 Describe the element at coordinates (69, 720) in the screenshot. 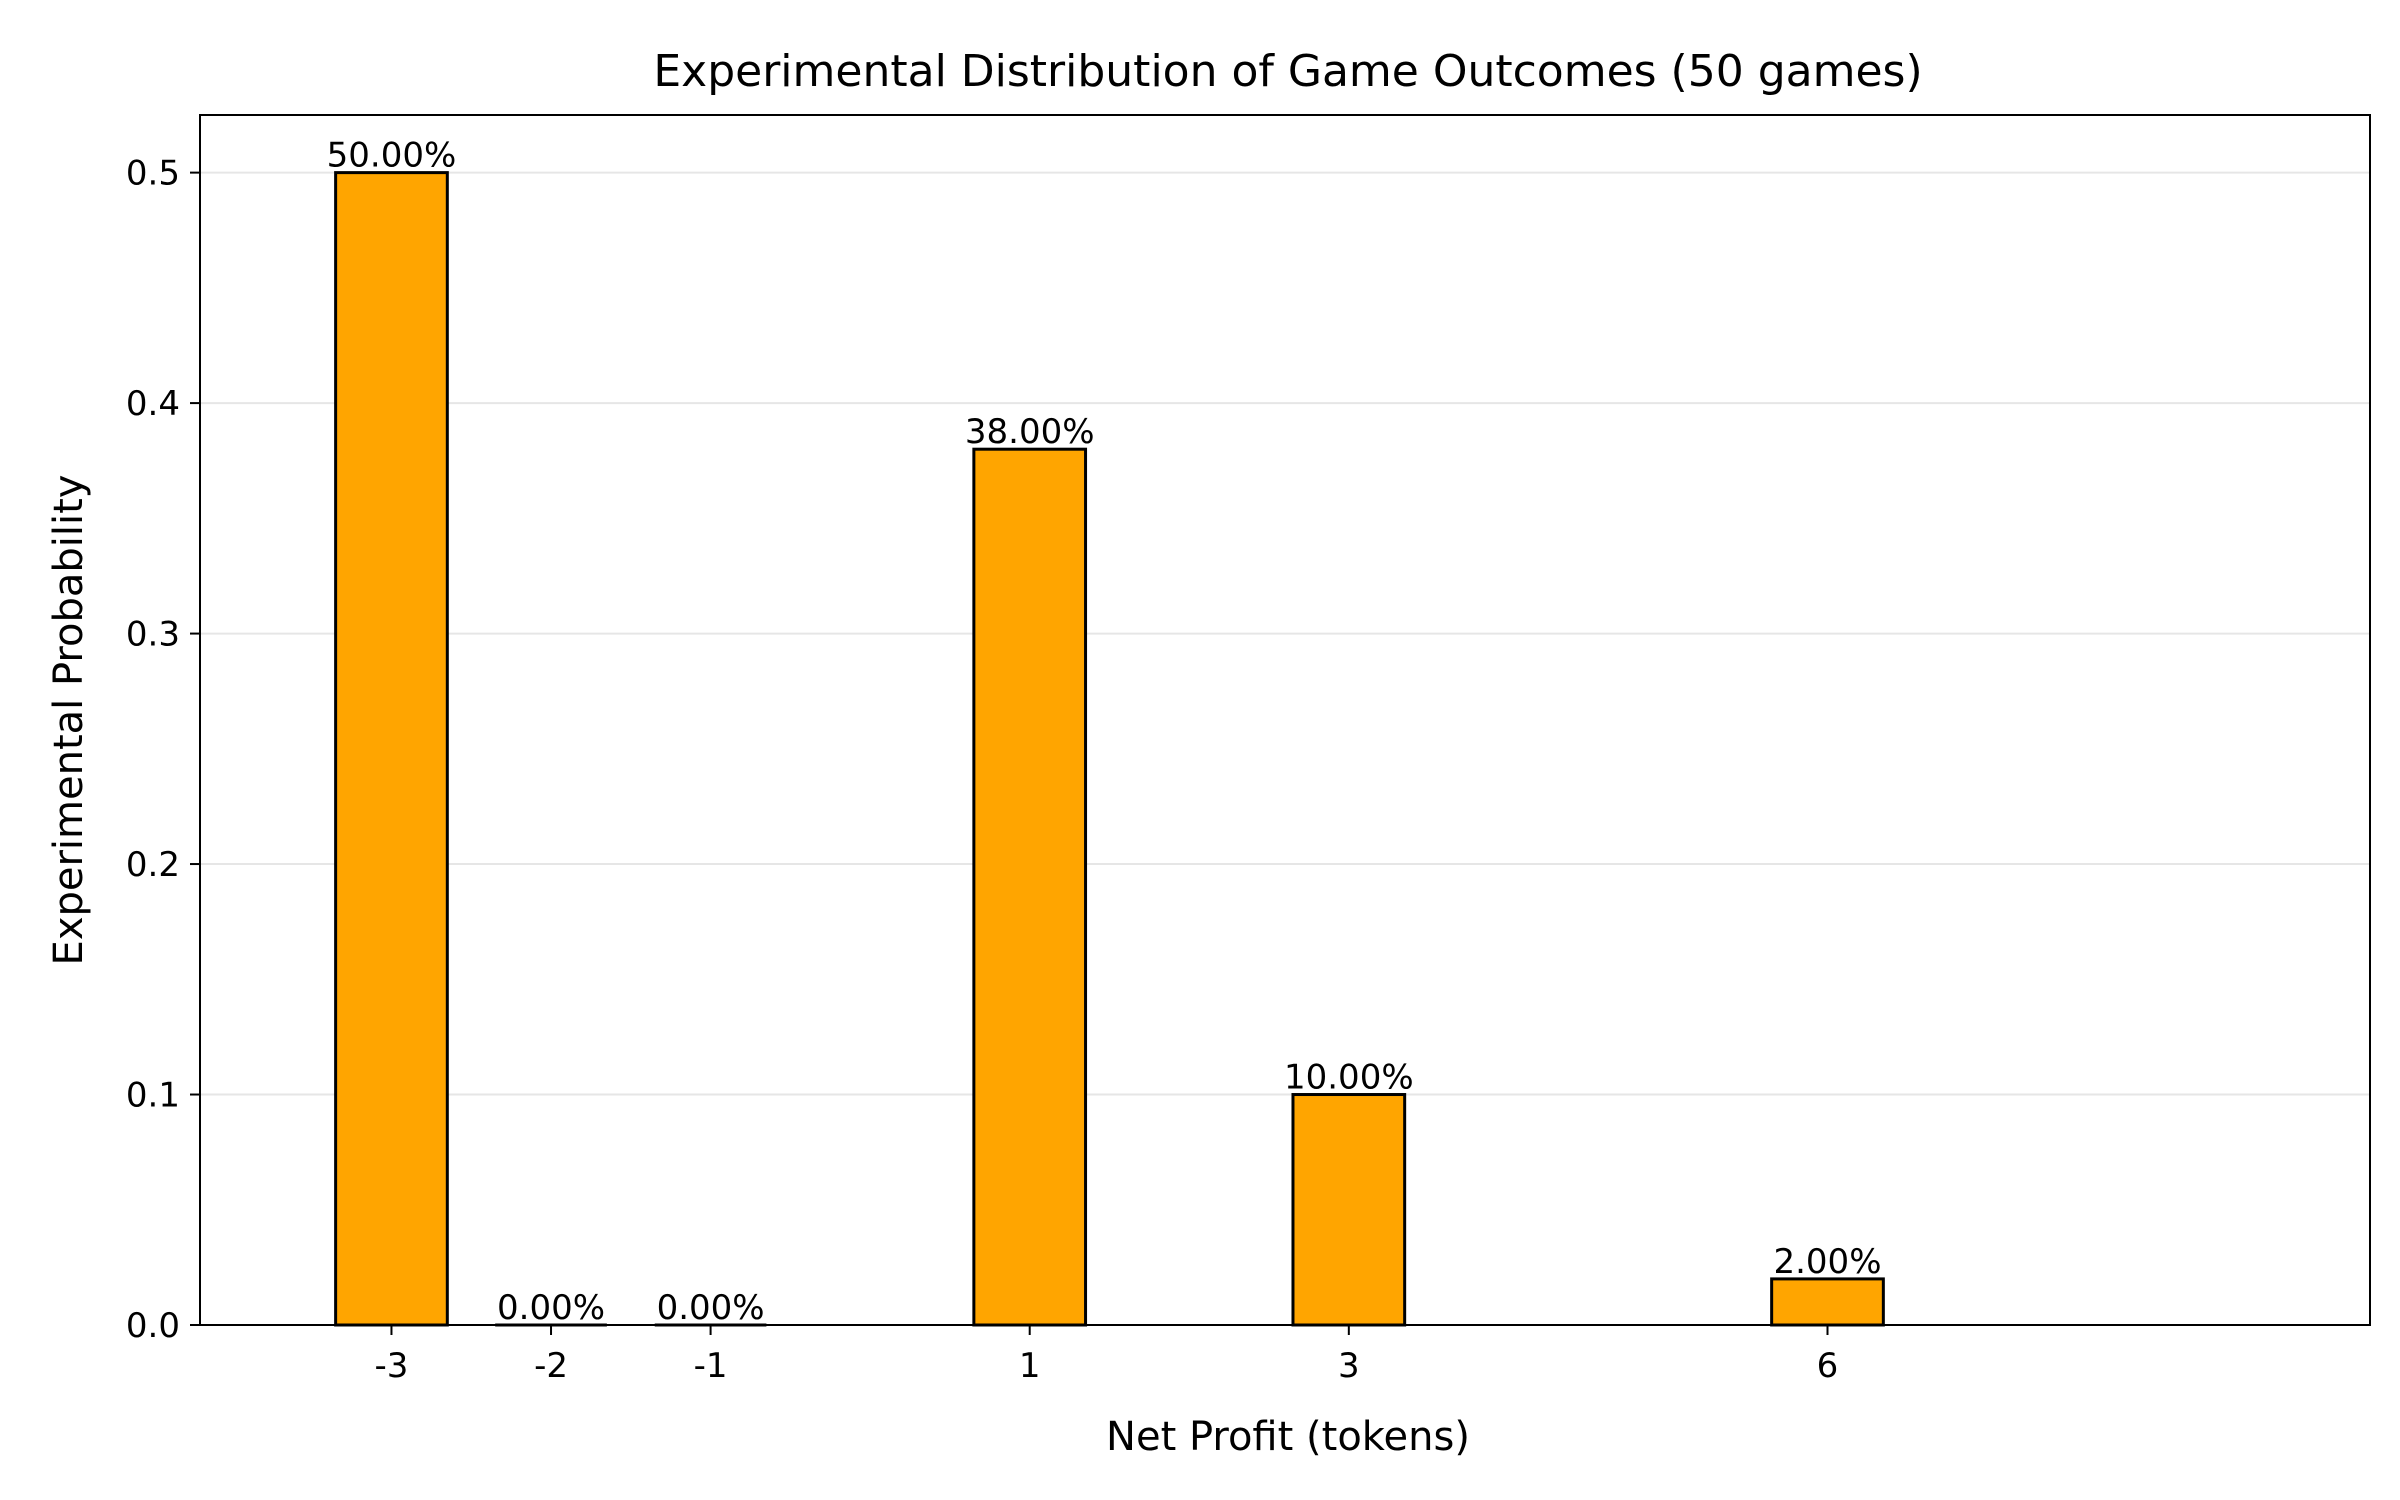

I see `y-axis-label: Experimental Probability` at that location.